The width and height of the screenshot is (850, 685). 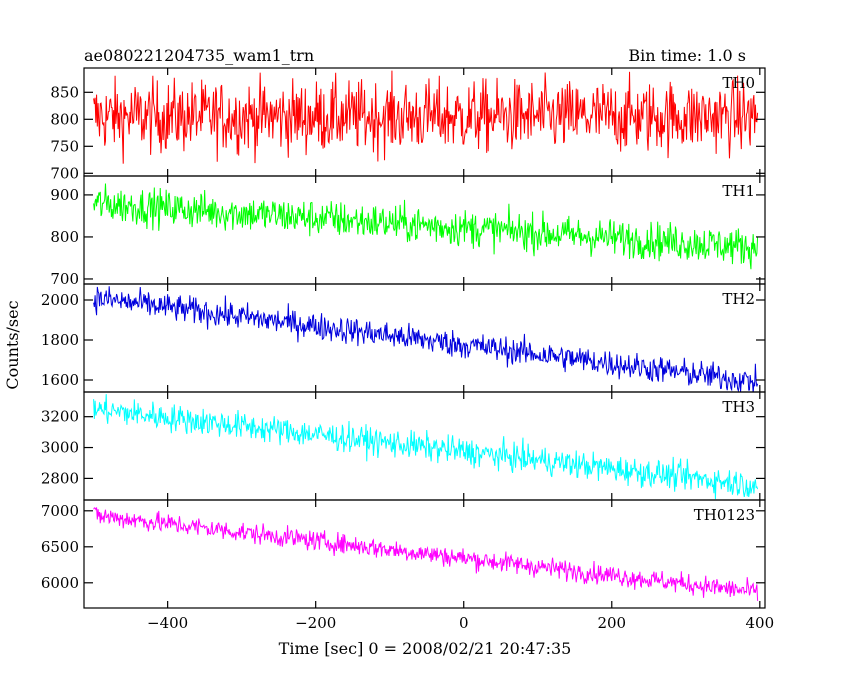 I want to click on chart-title: ae080221204735_wam1_trn, so click(x=199, y=55).